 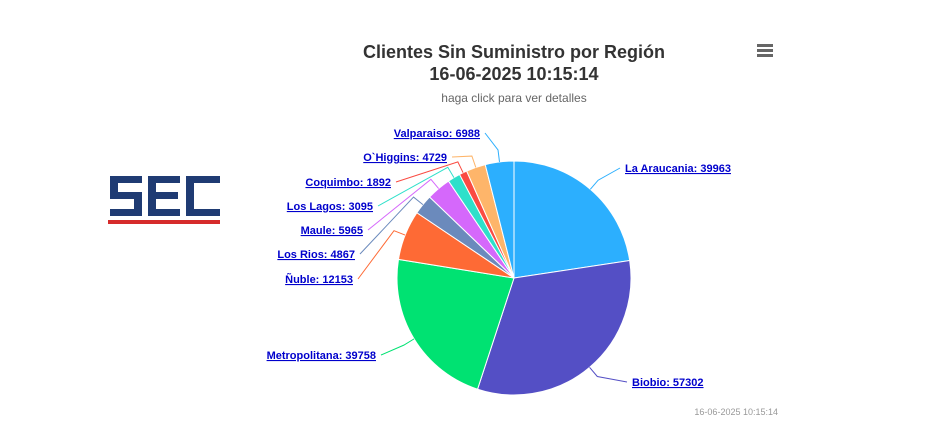 What do you see at coordinates (321, 356) in the screenshot?
I see `pie-label-3: Metropolitana: 39758` at bounding box center [321, 356].